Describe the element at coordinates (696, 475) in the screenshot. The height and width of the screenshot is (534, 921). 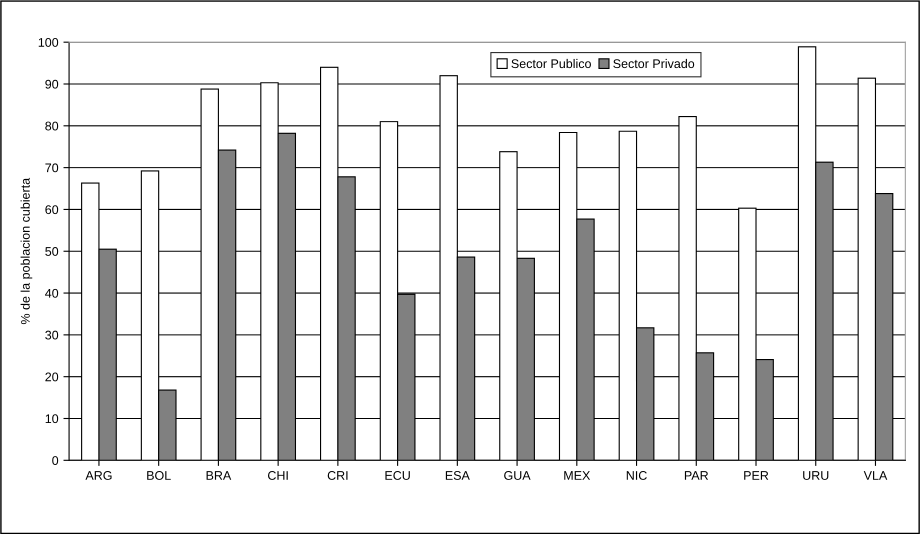
I see `x-tick-label: PAR` at that location.